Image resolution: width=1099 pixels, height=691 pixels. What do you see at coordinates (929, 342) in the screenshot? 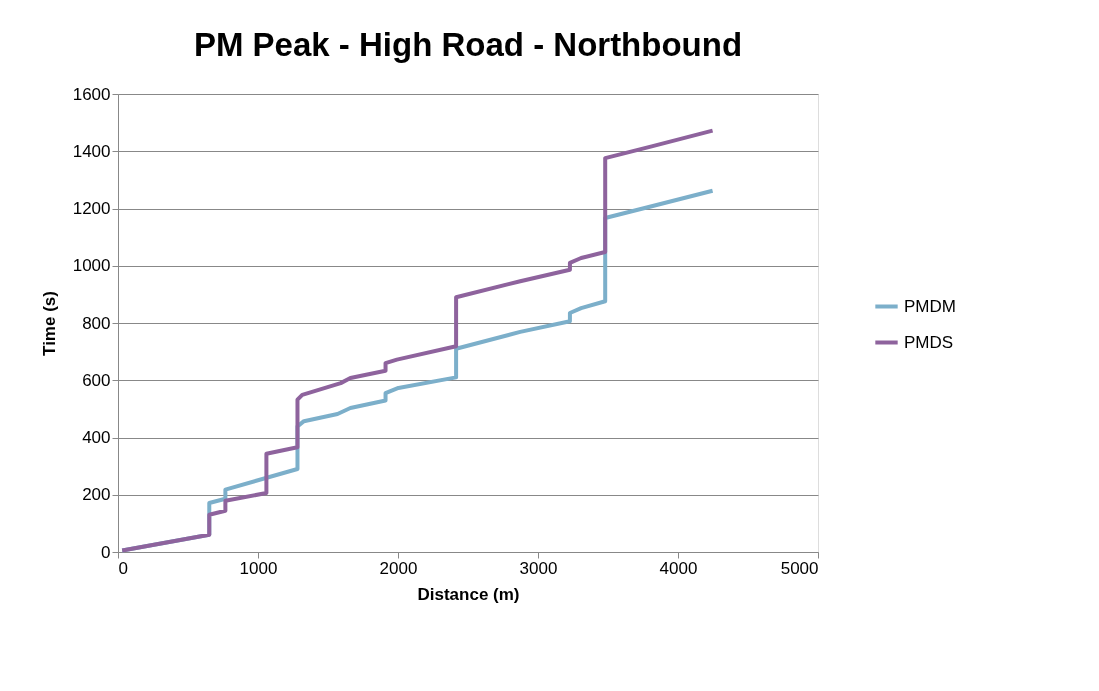
I see `legend-label: PMDS` at bounding box center [929, 342].